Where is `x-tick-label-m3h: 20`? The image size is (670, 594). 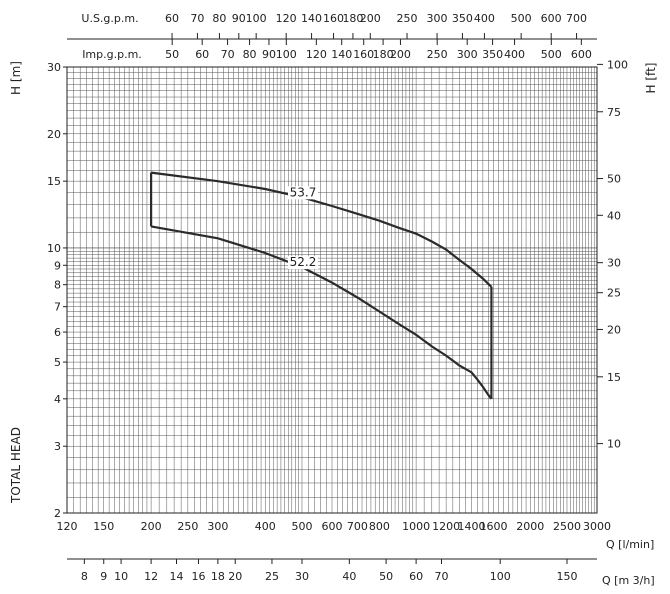 x-tick-label-m3h: 20 is located at coordinates (235, 576).